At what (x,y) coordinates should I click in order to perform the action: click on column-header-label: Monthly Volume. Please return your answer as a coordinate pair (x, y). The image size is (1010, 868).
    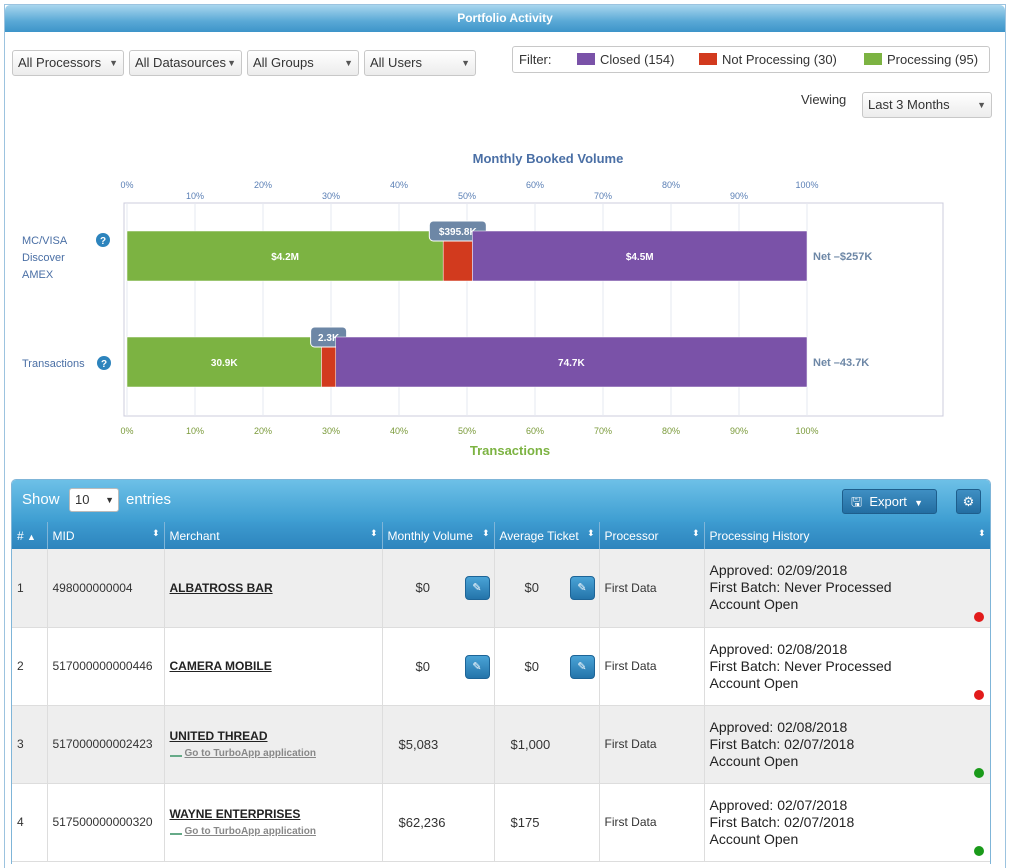
    Looking at the image, I should click on (430, 535).